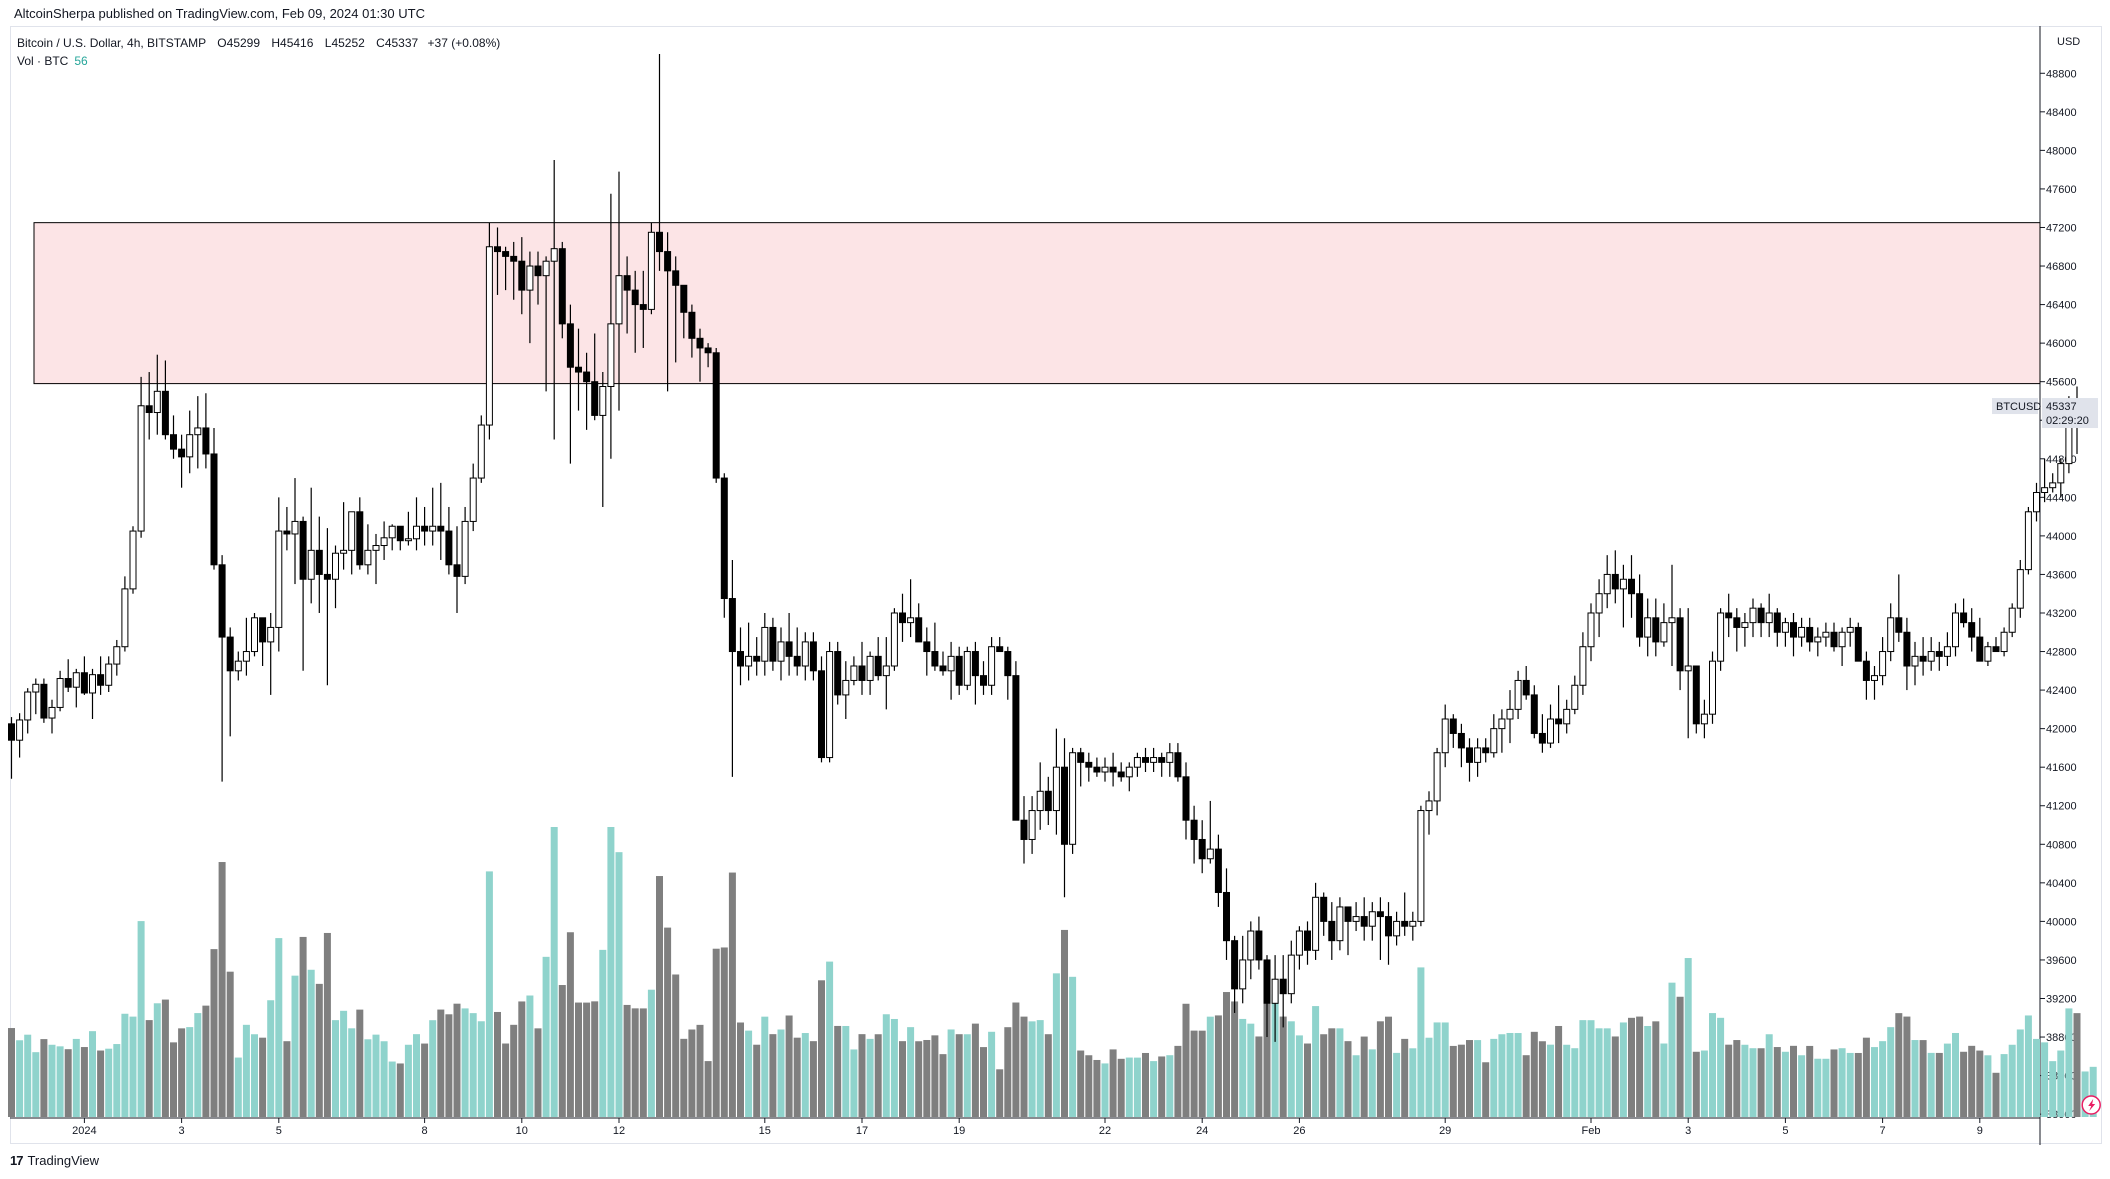 This screenshot has width=2110, height=1179. Describe the element at coordinates (1445, 1131) in the screenshot. I see `x-tick-label: 29` at that location.